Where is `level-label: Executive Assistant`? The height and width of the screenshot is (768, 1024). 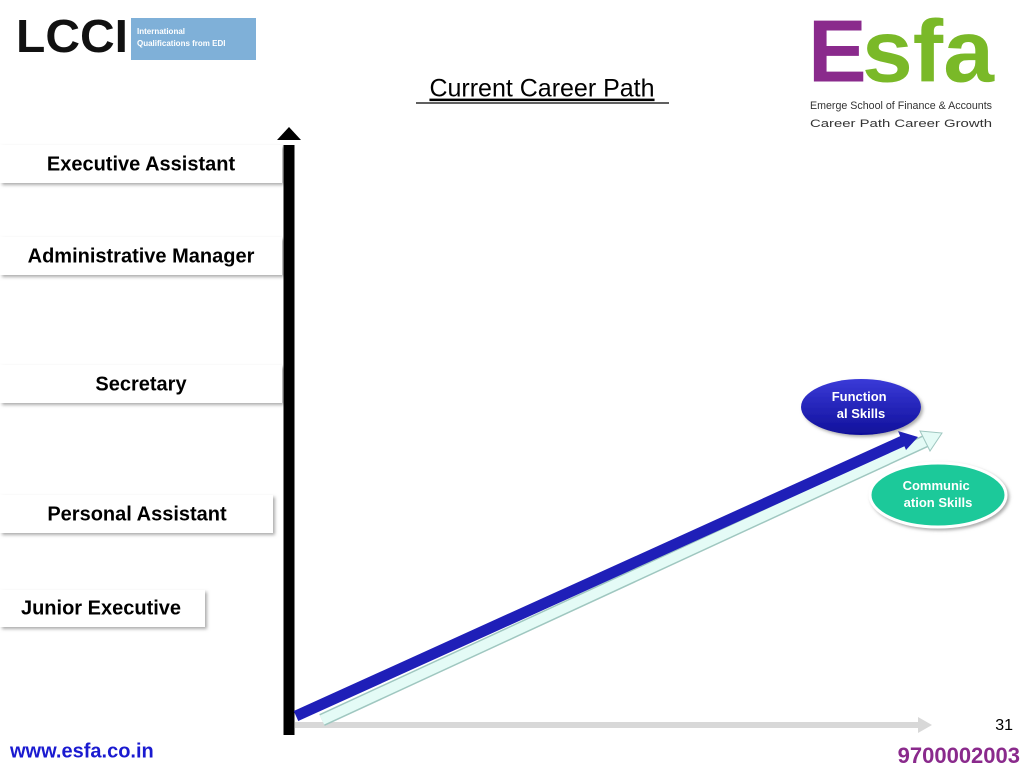 level-label: Executive Assistant is located at coordinates (141, 164).